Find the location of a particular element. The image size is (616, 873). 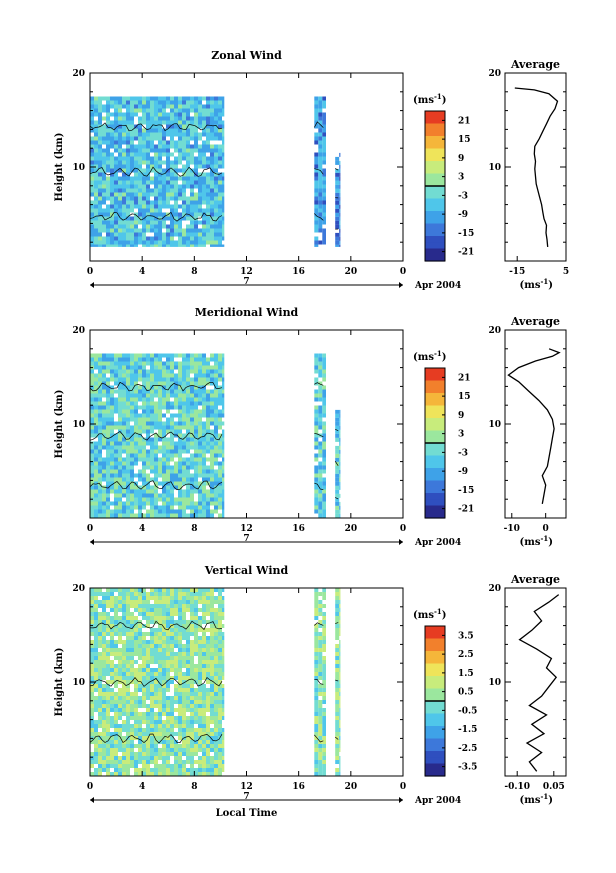

profile-x-unit: (ms-1) is located at coordinates (536, 541).